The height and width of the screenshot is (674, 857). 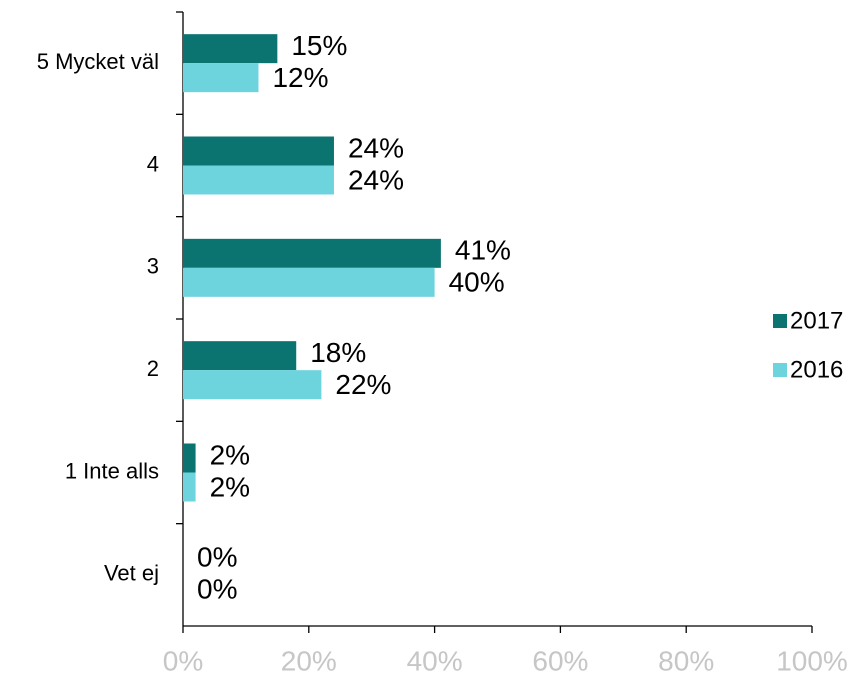 I want to click on legend-label: 2017, so click(x=816, y=320).